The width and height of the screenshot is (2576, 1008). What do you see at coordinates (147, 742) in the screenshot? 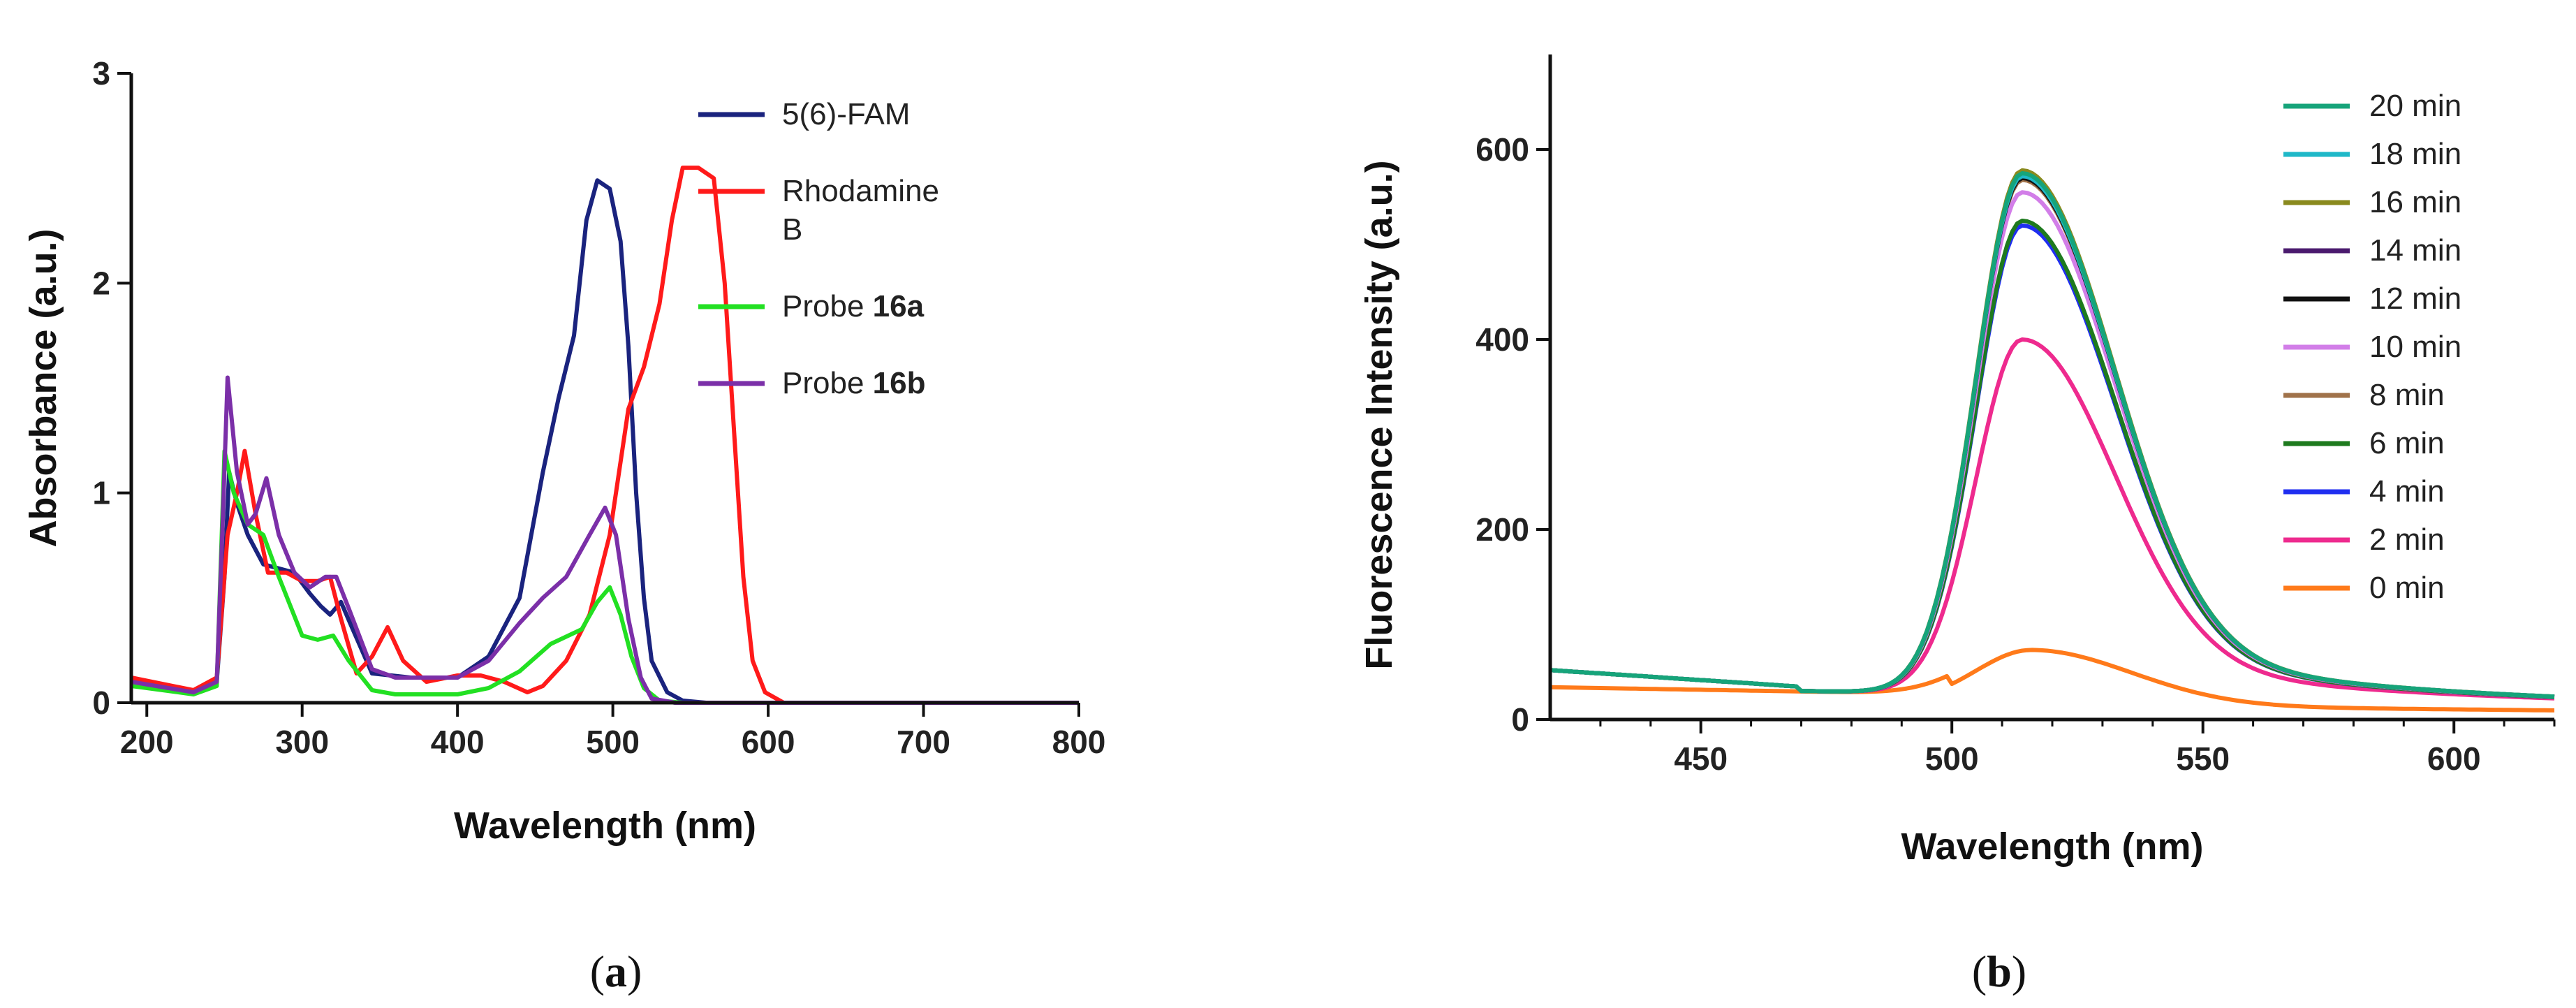
I see `x-tick-label: 200` at bounding box center [147, 742].